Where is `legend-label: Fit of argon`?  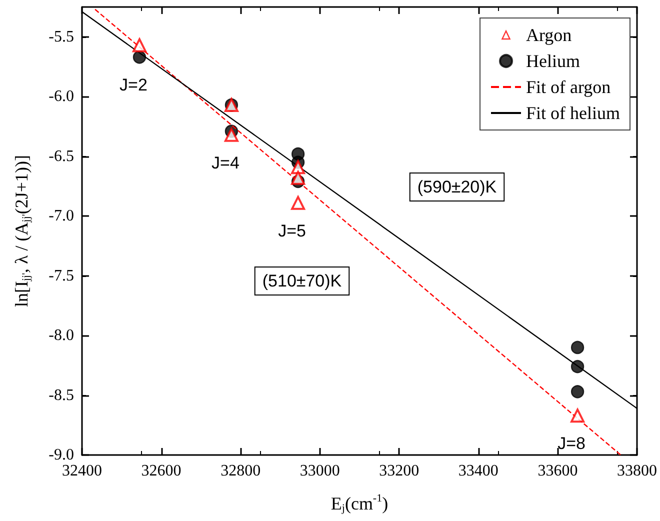 legend-label: Fit of argon is located at coordinates (568, 87).